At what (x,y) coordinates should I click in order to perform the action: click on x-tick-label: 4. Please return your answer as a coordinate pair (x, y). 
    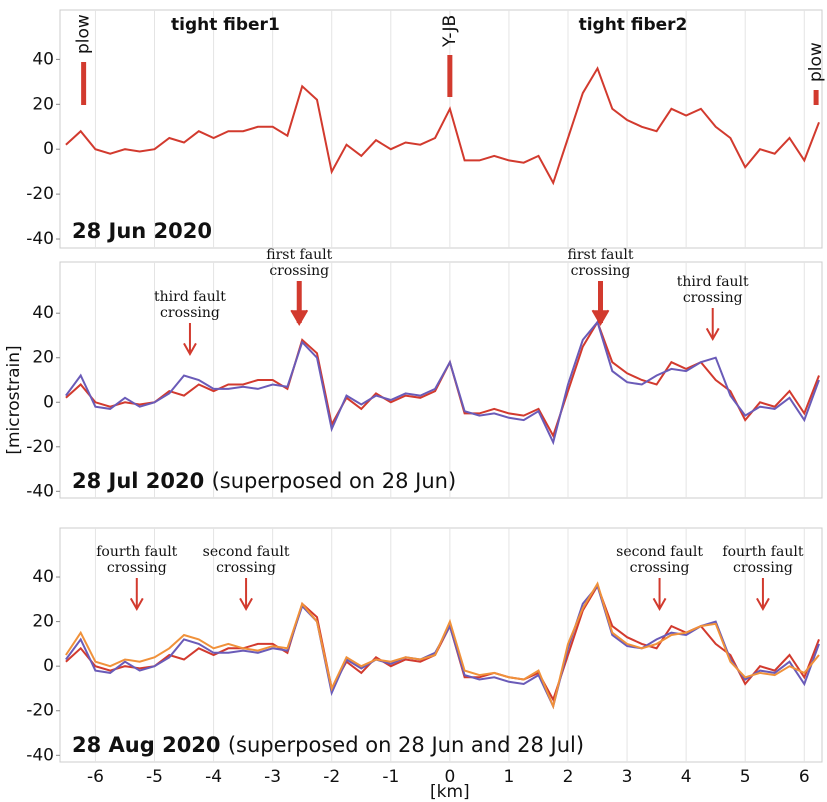
    Looking at the image, I should click on (686, 777).